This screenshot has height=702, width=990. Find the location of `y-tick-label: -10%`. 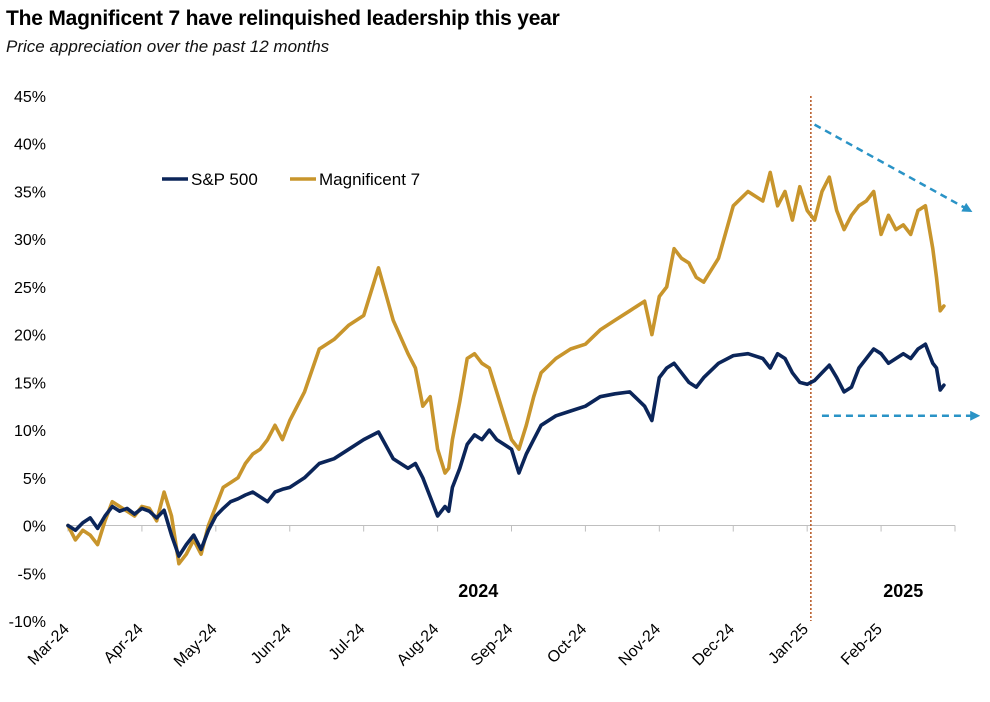

y-tick-label: -10% is located at coordinates (27, 622).